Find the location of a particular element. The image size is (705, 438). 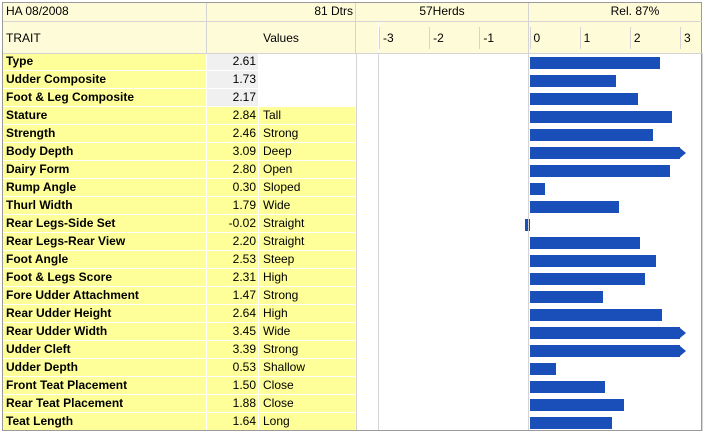

trait-value: 1.88 is located at coordinates (232, 404).